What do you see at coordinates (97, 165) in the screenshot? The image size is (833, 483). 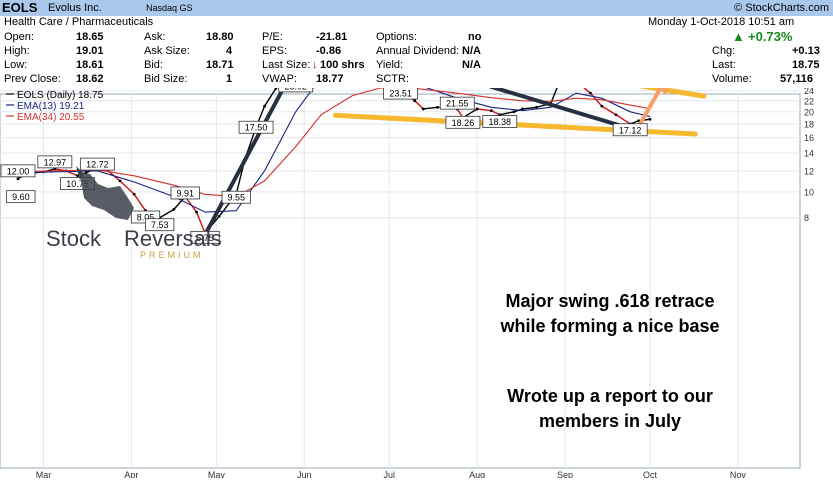 I see `price-label: 12.72` at bounding box center [97, 165].